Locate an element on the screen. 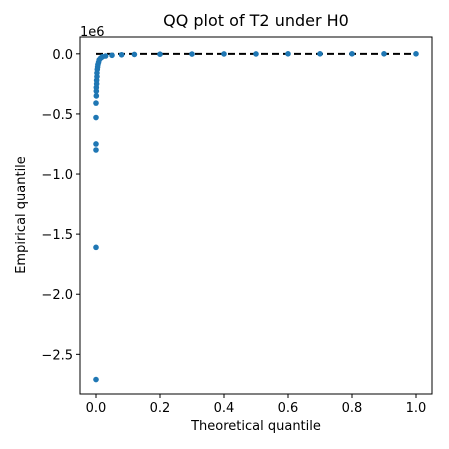 This screenshot has height=449, width=449. chart-title: QQ plot of T2 under H0 is located at coordinates (256, 20).